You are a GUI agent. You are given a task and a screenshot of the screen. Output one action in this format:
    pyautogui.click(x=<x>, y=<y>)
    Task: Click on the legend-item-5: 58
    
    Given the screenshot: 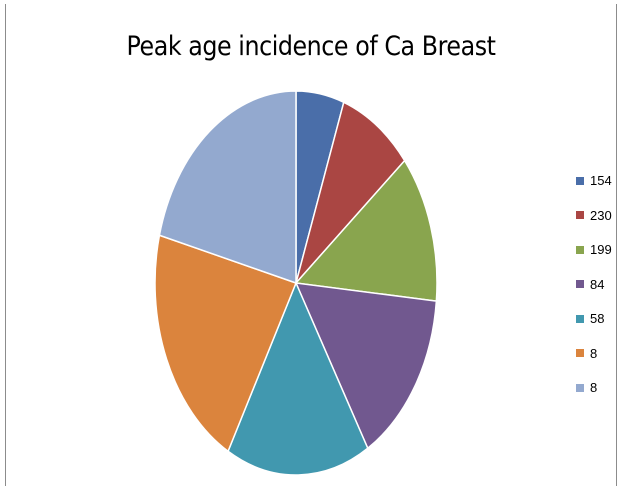 What is the action you would take?
    pyautogui.click(x=598, y=318)
    